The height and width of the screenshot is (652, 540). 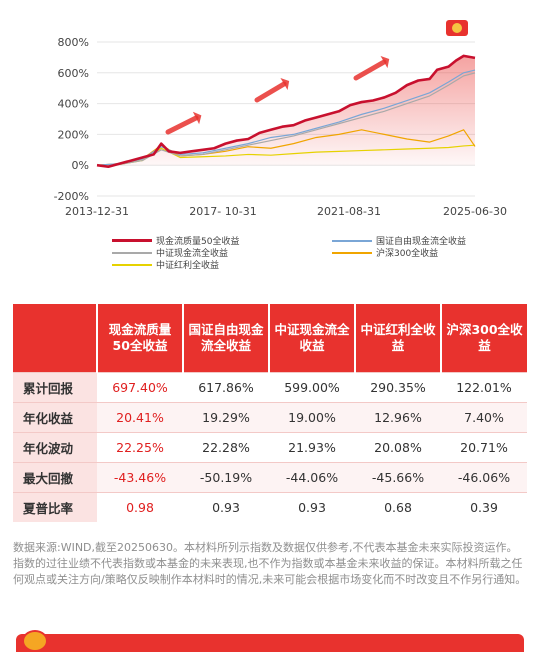 I want to click on table-row: 夏普比率 0.98 0.93 0.93 0.68 0.39, so click(x=270, y=506).